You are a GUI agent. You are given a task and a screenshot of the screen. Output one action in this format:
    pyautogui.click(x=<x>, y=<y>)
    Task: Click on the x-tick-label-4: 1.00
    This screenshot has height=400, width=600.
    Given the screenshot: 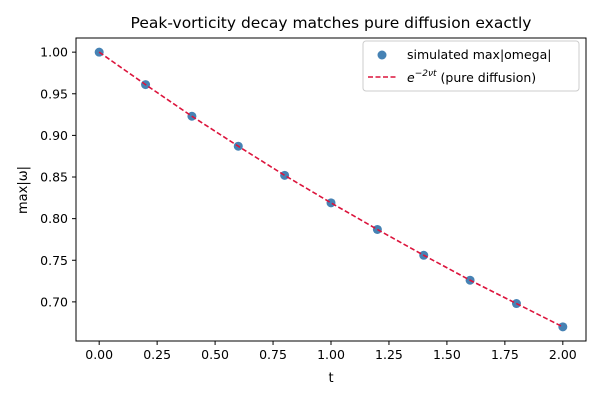 What is the action you would take?
    pyautogui.click(x=331, y=354)
    